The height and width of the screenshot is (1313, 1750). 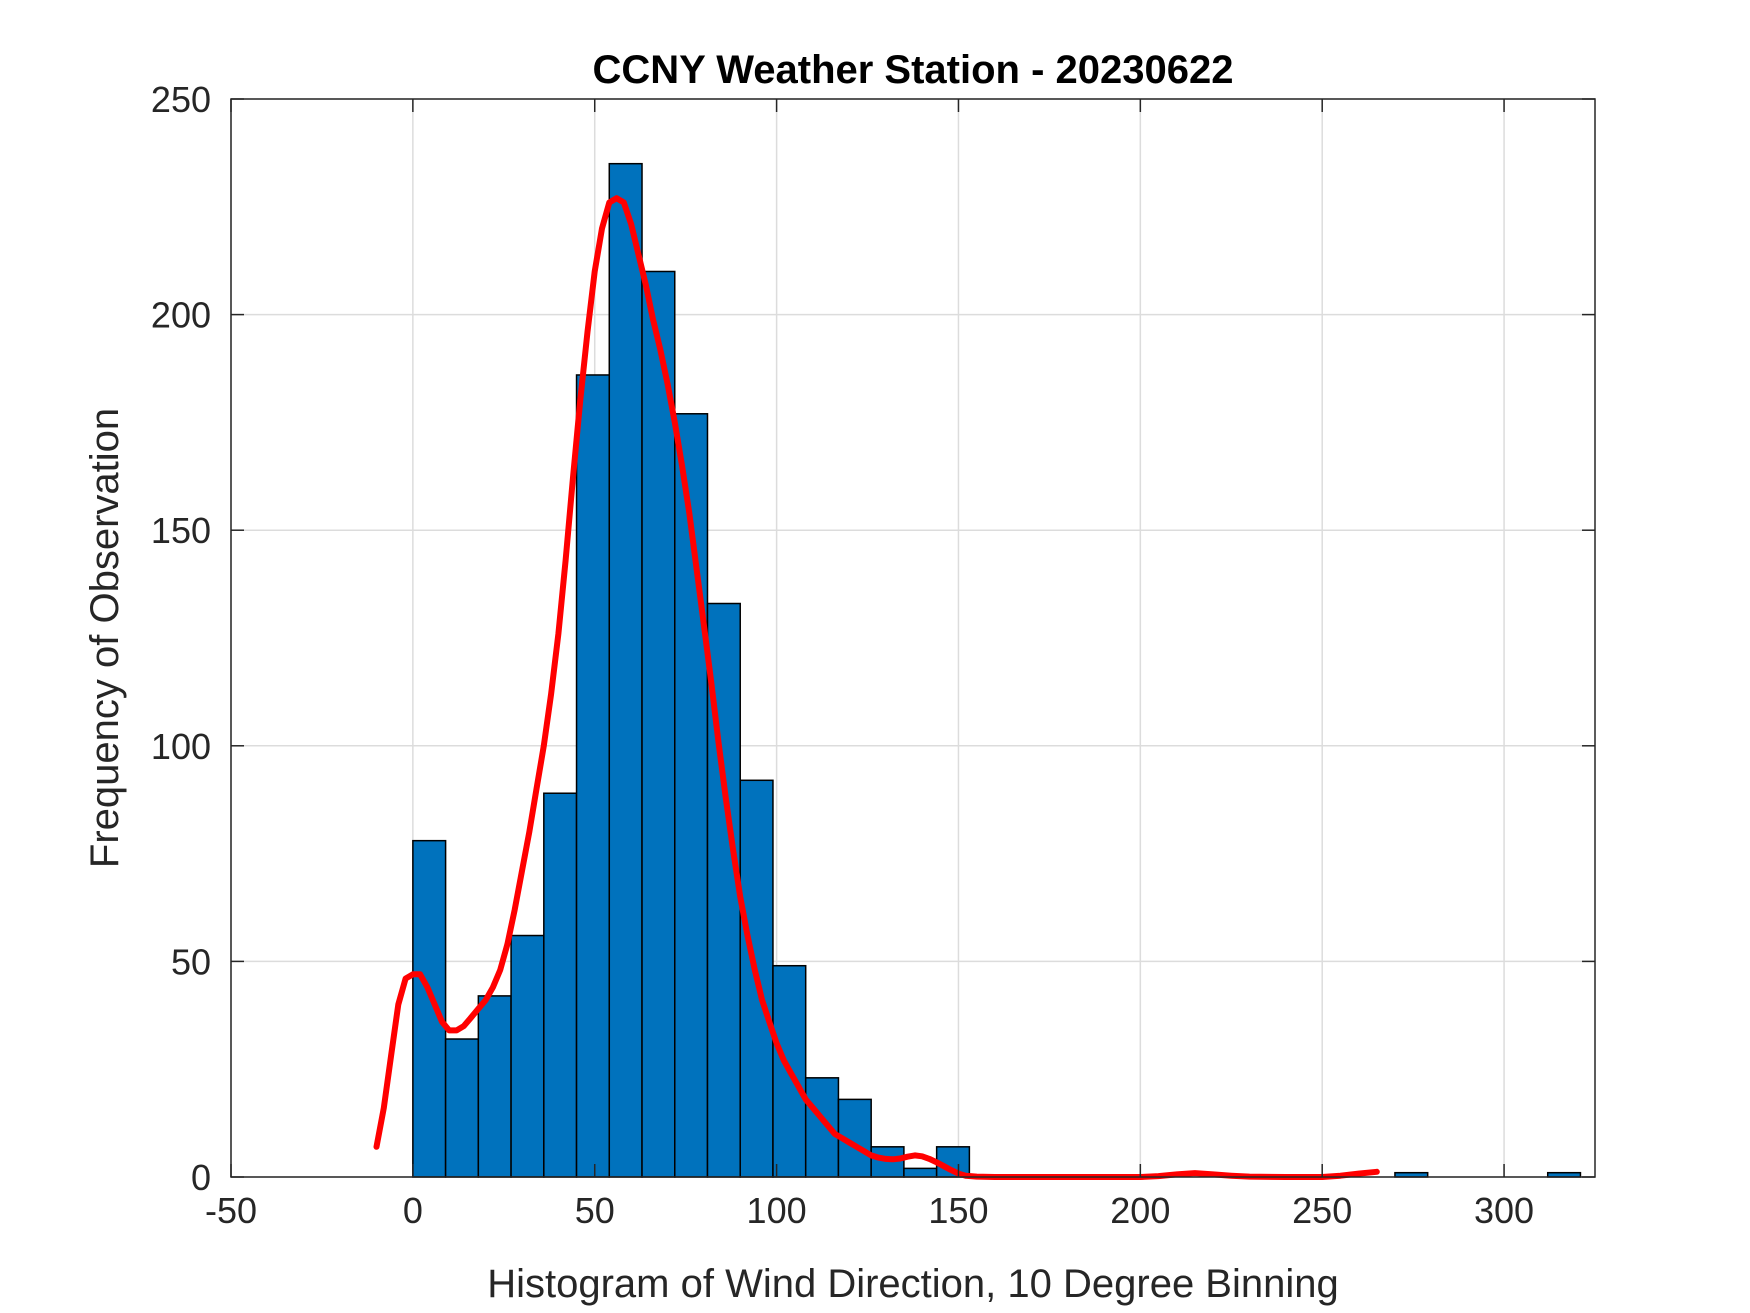 What do you see at coordinates (413, 1210) in the screenshot?
I see `x-tick-label: 0` at bounding box center [413, 1210].